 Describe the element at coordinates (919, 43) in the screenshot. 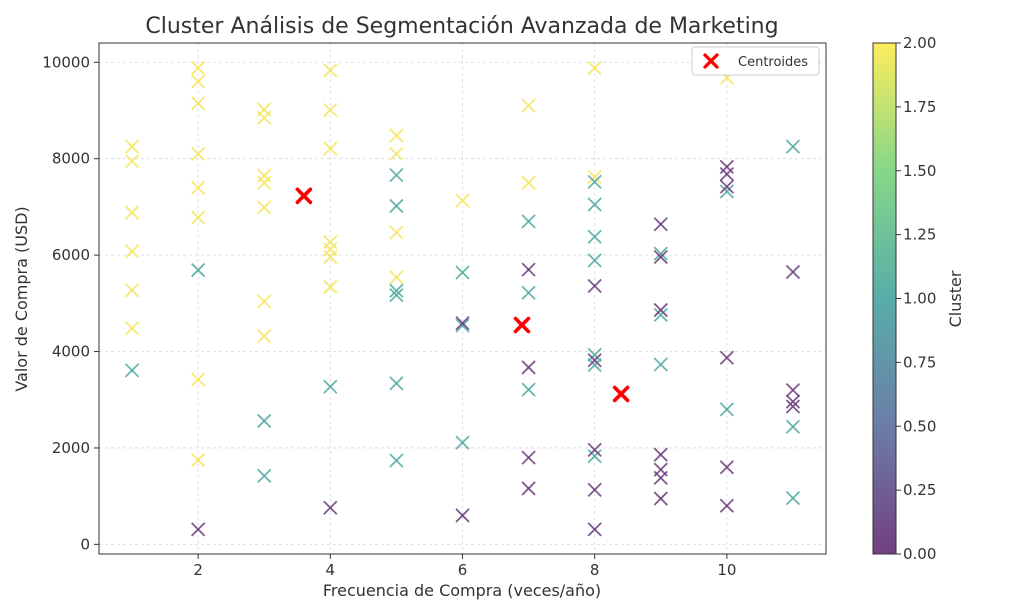

I see `colorbar-tick-label: 2.00` at that location.